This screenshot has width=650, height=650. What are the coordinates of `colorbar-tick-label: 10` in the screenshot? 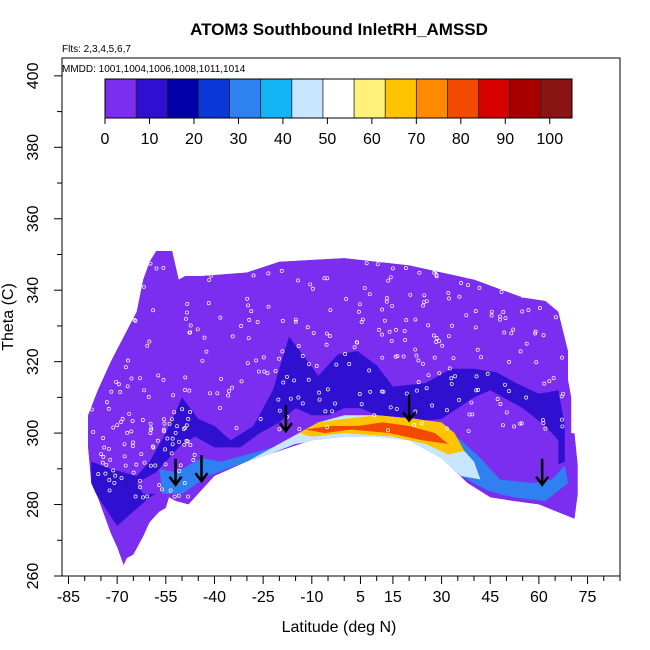 It's located at (150, 139).